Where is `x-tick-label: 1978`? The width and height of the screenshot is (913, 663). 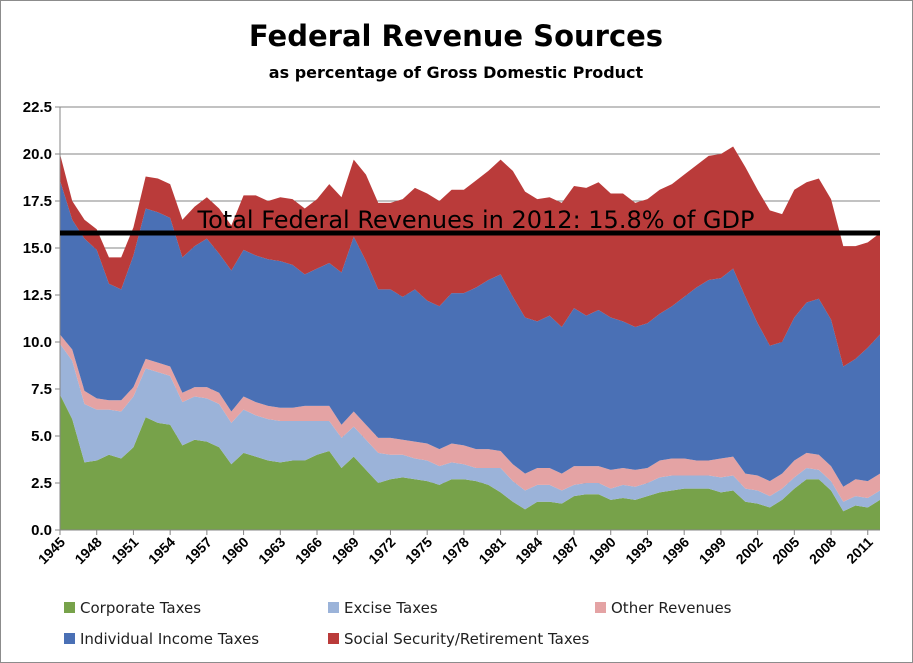
x-tick-label: 1978 is located at coordinates (455, 550).